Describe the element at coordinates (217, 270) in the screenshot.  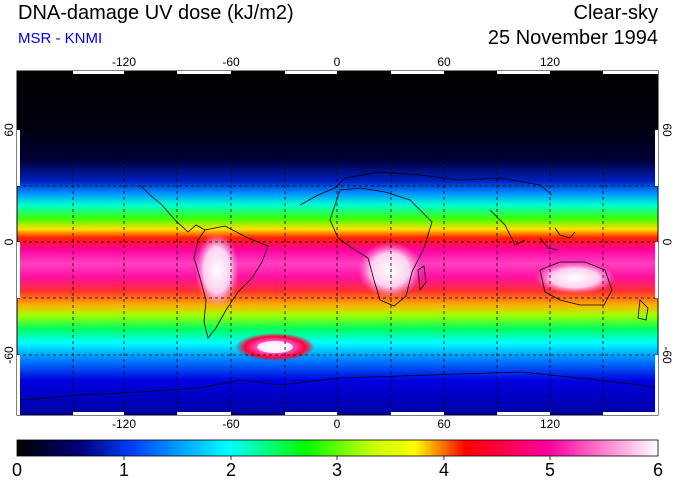
I see `andes-high-dose-area` at that location.